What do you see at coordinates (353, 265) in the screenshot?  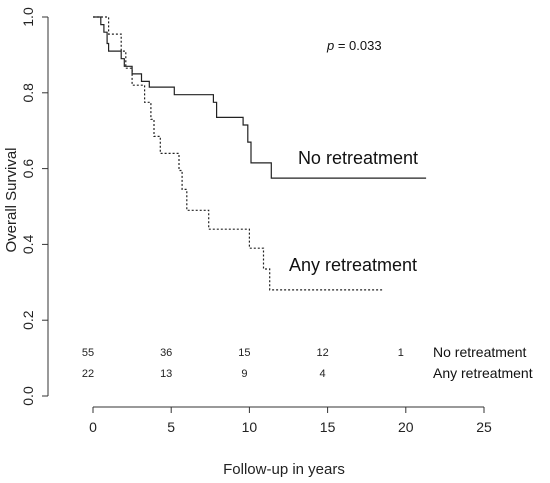 I see `curve-label-any-retreatment: Any retreatment` at bounding box center [353, 265].